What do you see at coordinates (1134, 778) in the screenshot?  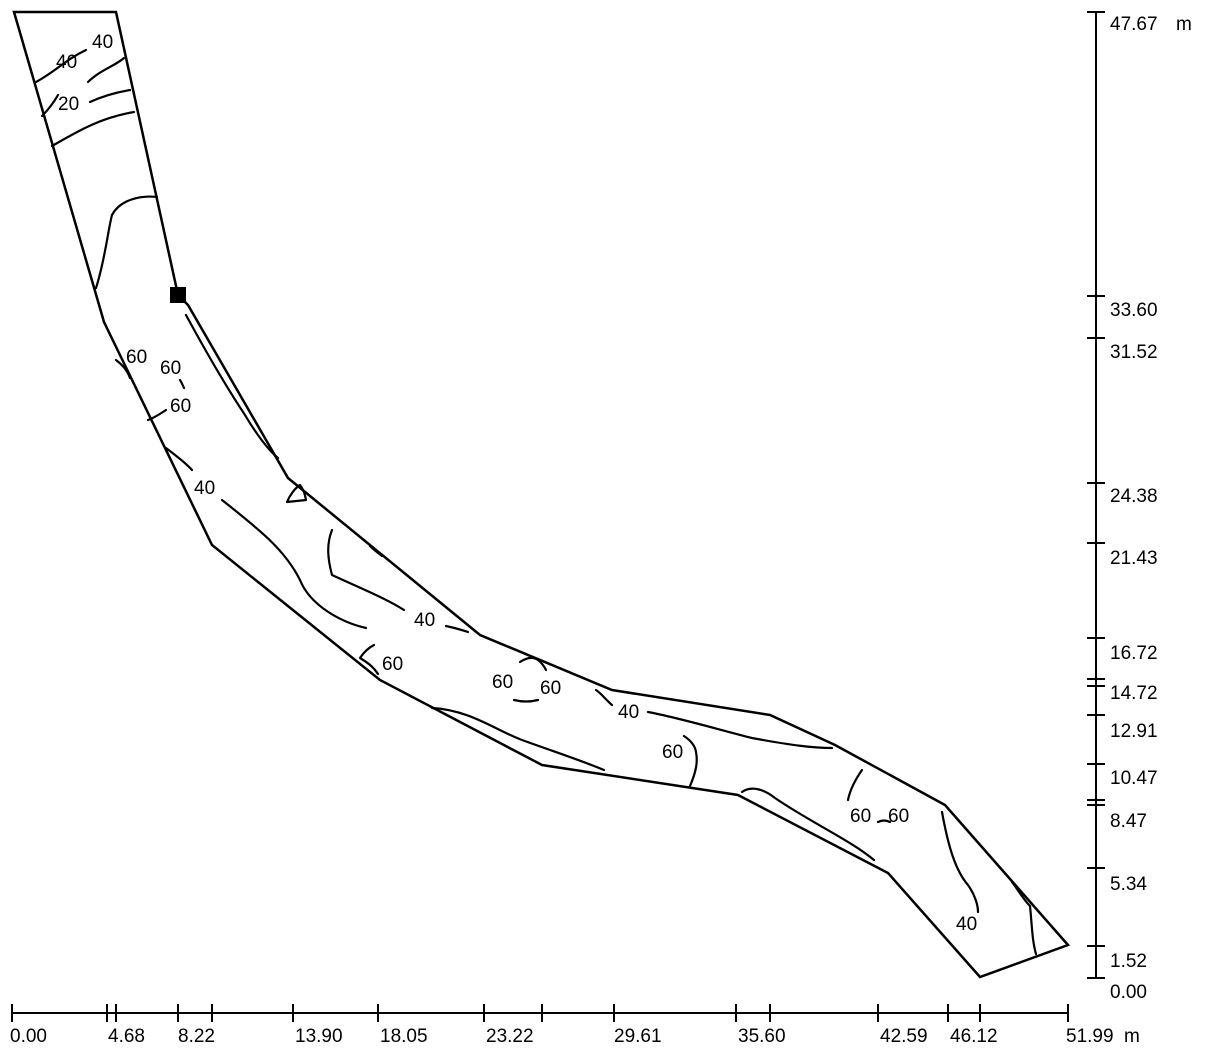 I see `y-tick-label: 10.47` at bounding box center [1134, 778].